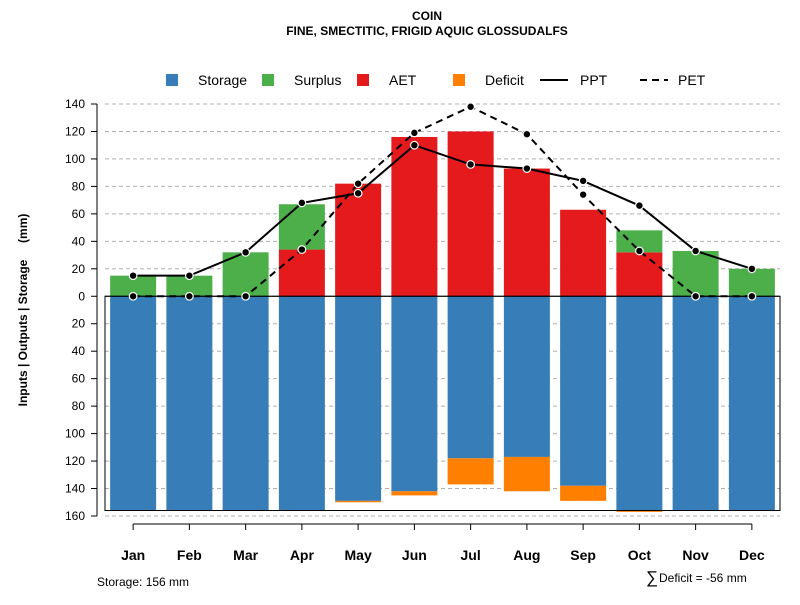 This screenshot has width=800, height=605. Describe the element at coordinates (414, 216) in the screenshot. I see `aet-bar-jun` at that location.